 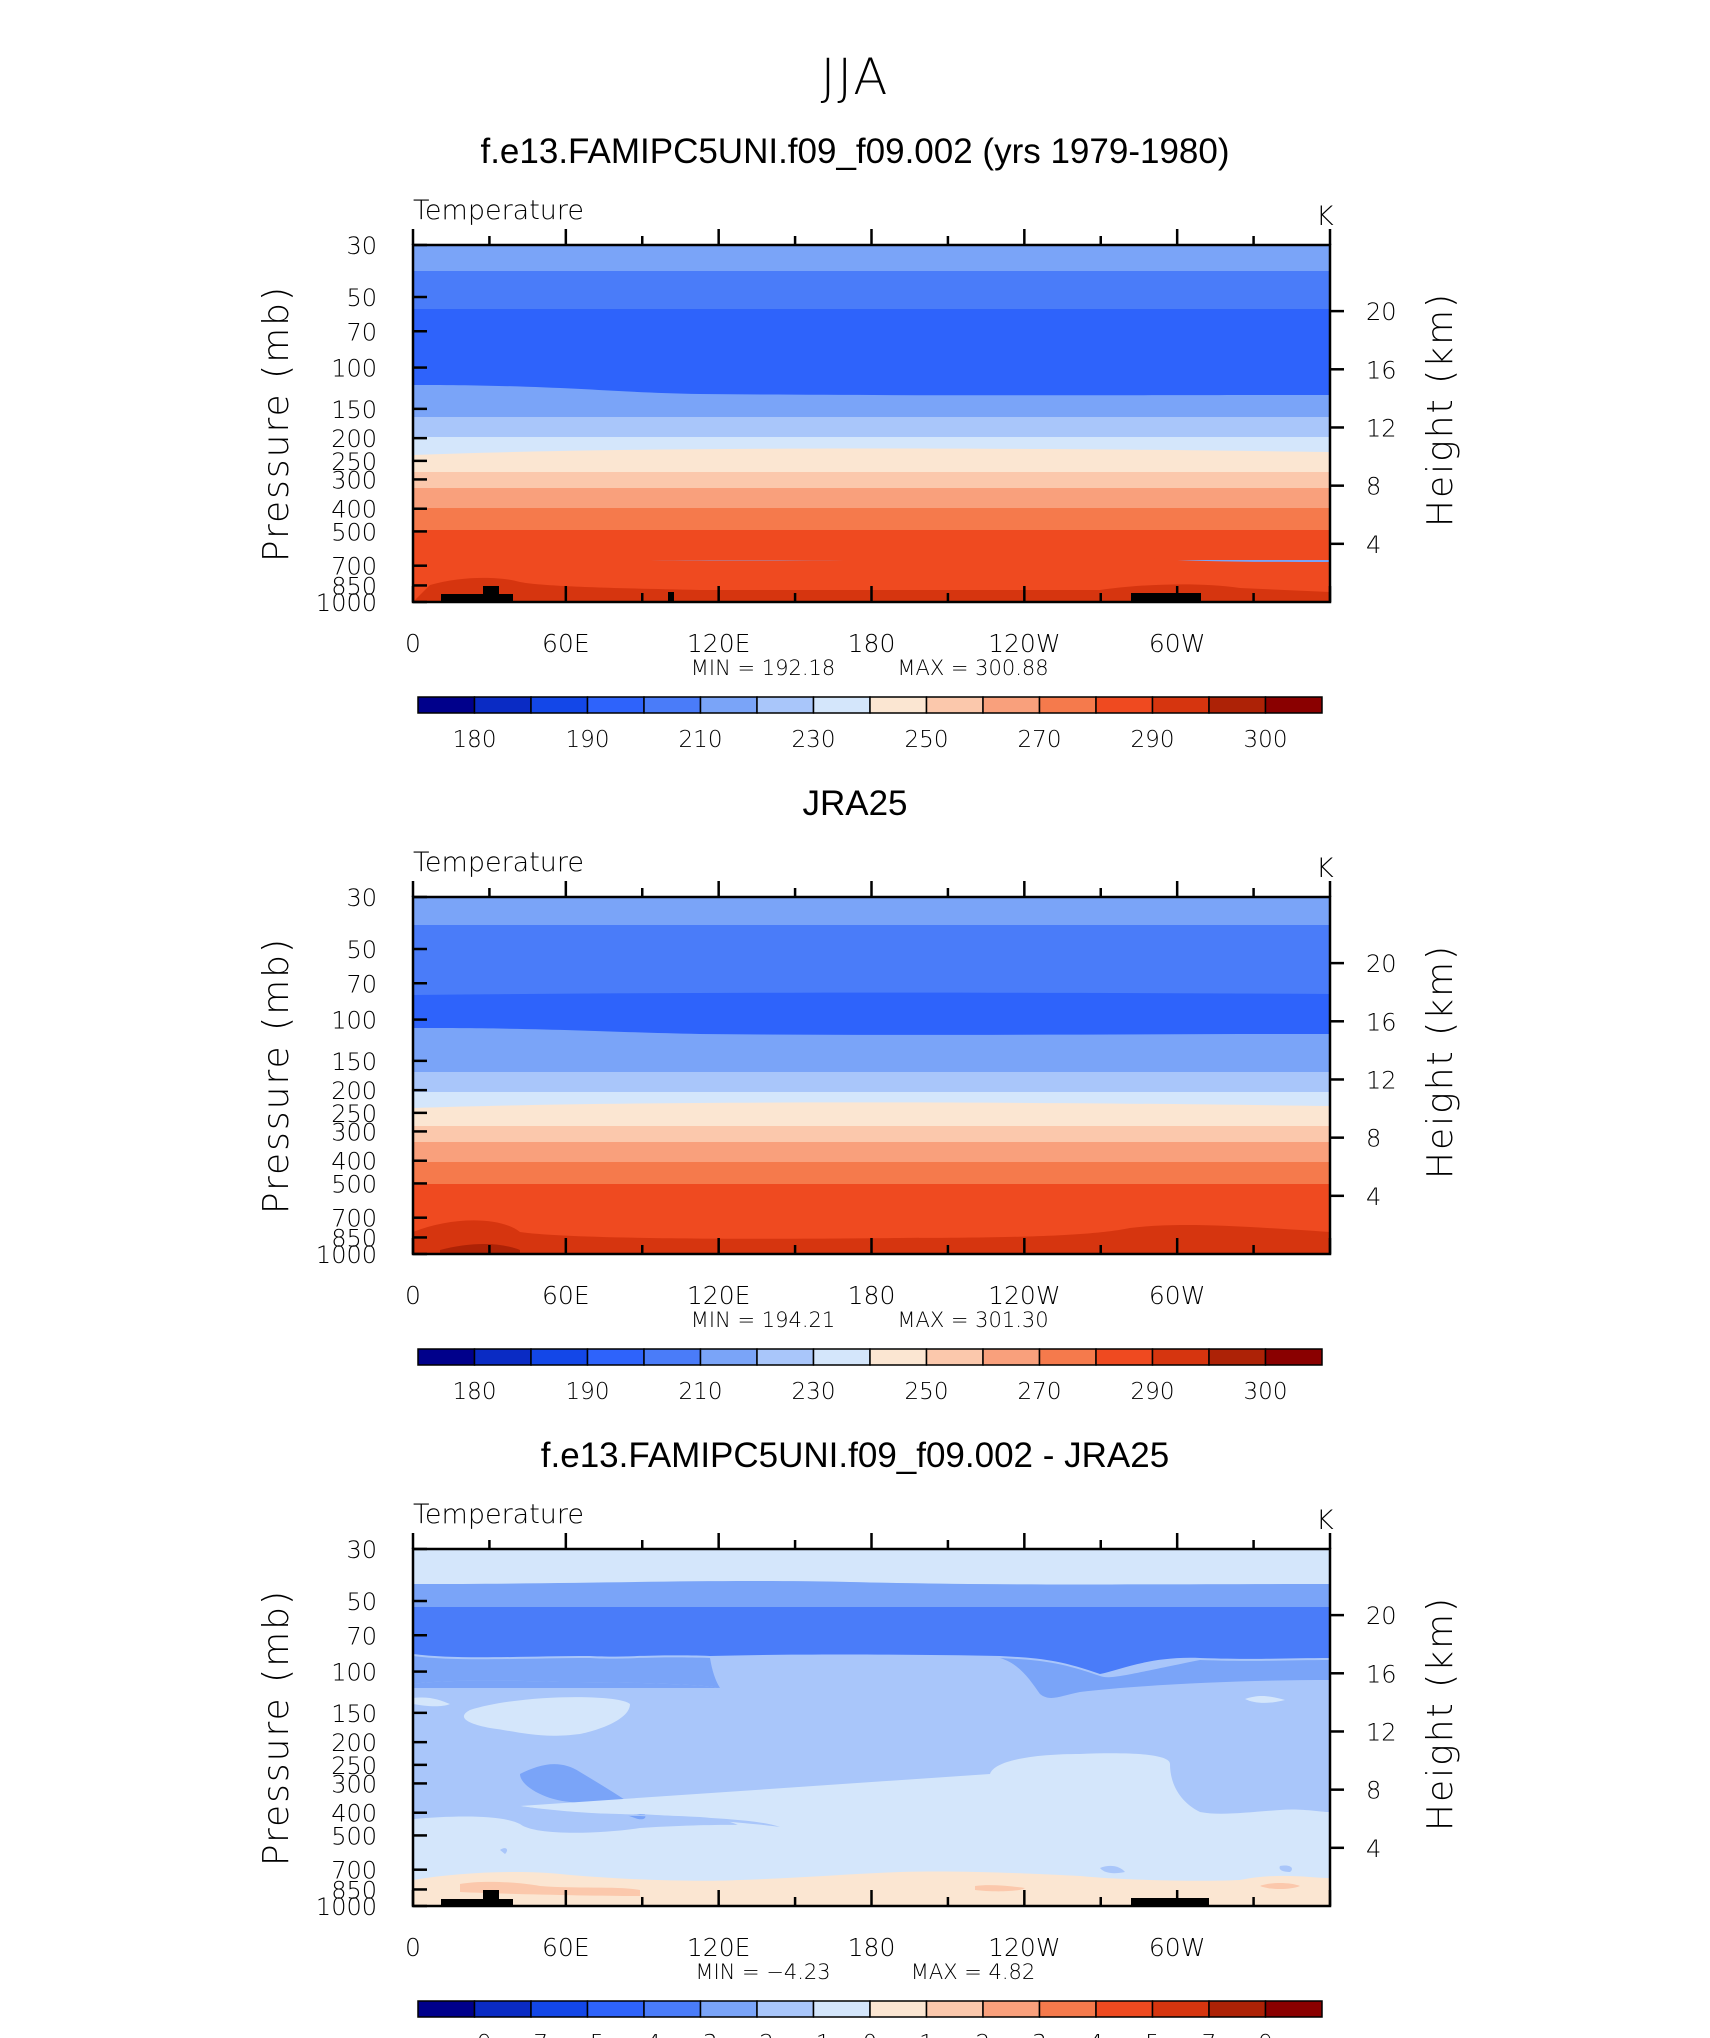 What do you see at coordinates (588, 740) in the screenshot?
I see `colorbar-label: 190` at bounding box center [588, 740].